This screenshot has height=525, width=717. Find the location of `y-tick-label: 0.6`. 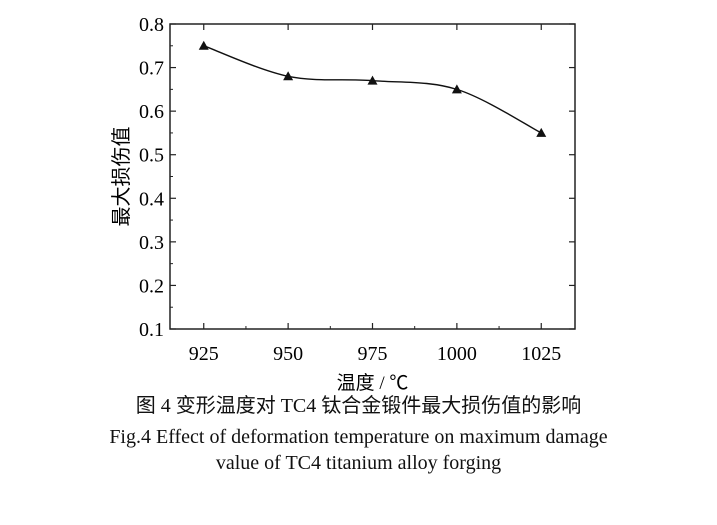

y-tick-label: 0.6 is located at coordinates (151, 112).